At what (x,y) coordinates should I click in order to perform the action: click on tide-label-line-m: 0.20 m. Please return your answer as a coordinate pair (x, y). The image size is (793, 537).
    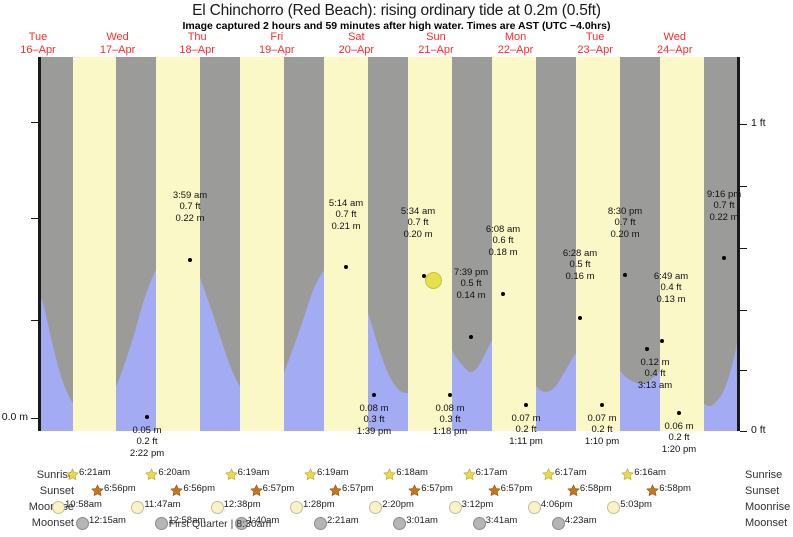
    Looking at the image, I should click on (418, 234).